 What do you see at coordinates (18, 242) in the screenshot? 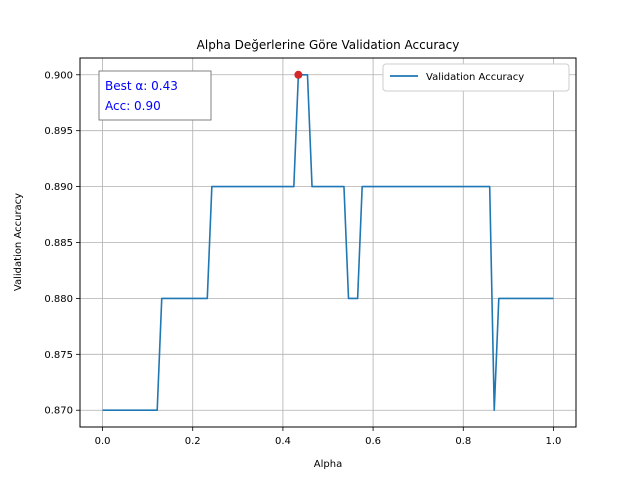
I see `y-axis-label: Validation Accuracy` at bounding box center [18, 242].